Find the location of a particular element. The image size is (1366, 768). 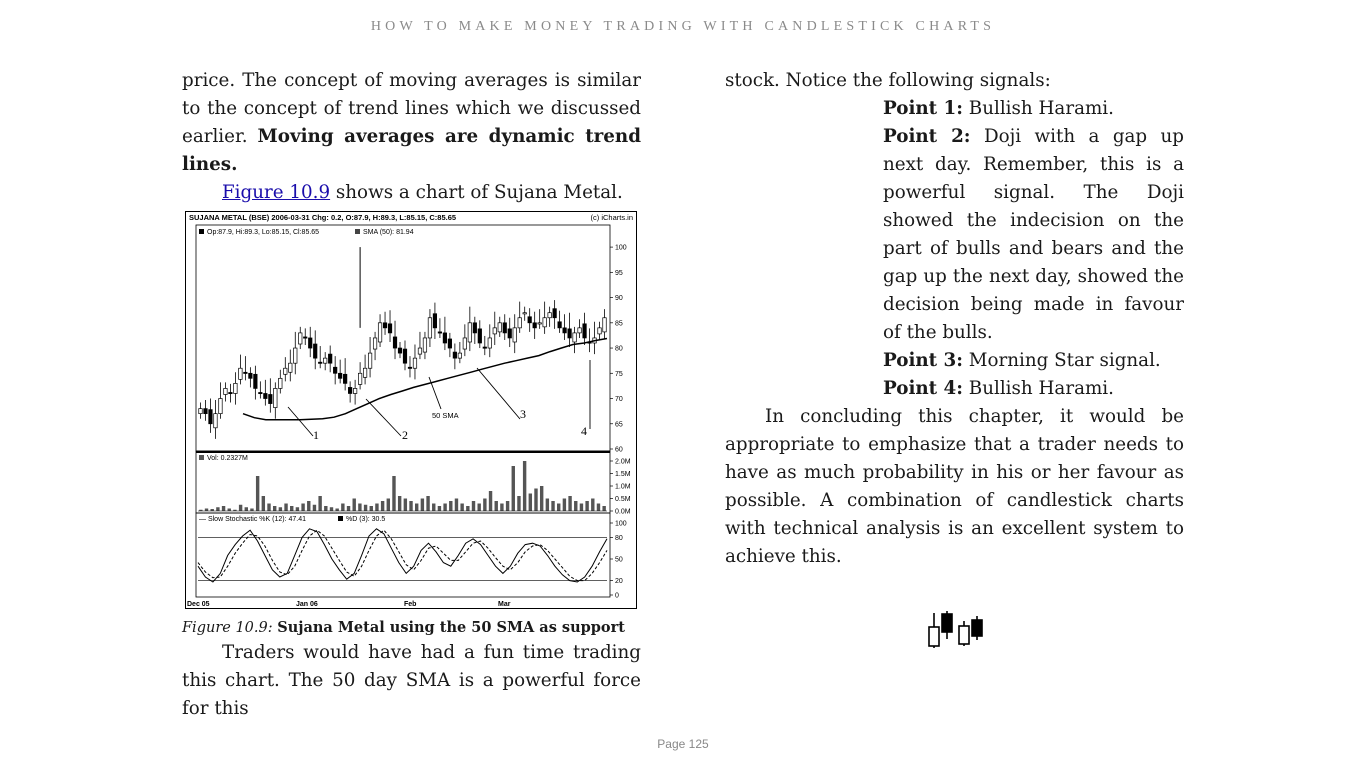

stochastic-legend-swatch is located at coordinates (340, 518).